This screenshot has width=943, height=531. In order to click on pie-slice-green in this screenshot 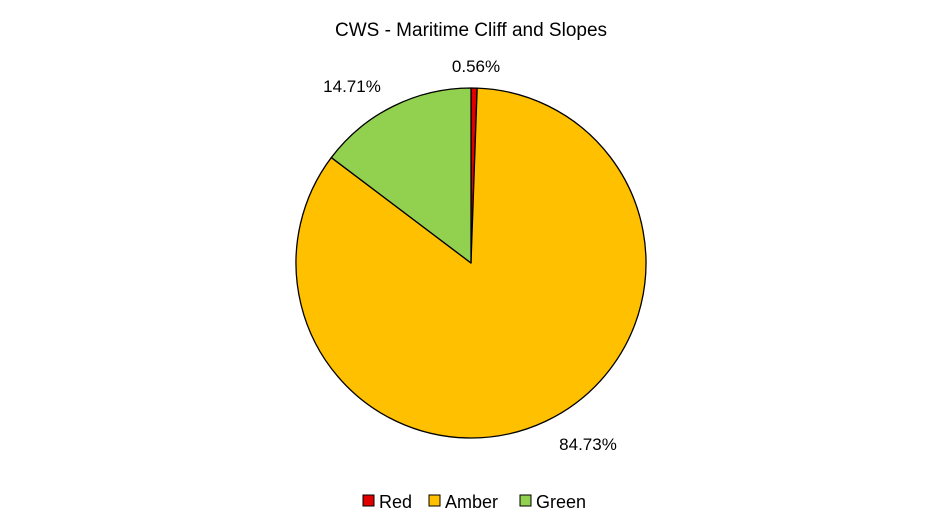, I will do `click(401, 175)`.